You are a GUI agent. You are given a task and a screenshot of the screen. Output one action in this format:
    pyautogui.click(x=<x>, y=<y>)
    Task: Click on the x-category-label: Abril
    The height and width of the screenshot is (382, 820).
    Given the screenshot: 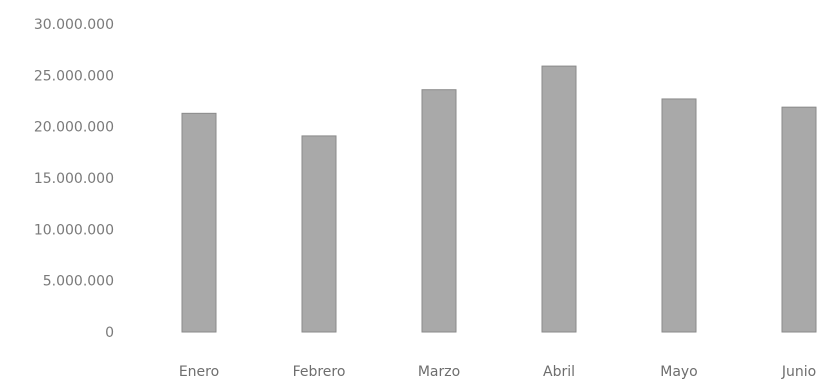 What is the action you would take?
    pyautogui.click(x=559, y=372)
    